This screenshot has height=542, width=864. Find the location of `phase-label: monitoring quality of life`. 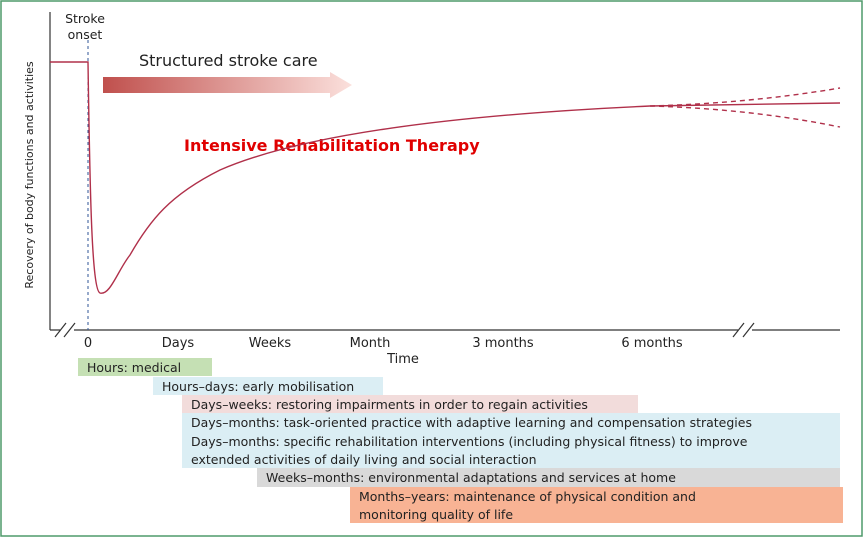

phase-label: monitoring quality of life is located at coordinates (436, 514).